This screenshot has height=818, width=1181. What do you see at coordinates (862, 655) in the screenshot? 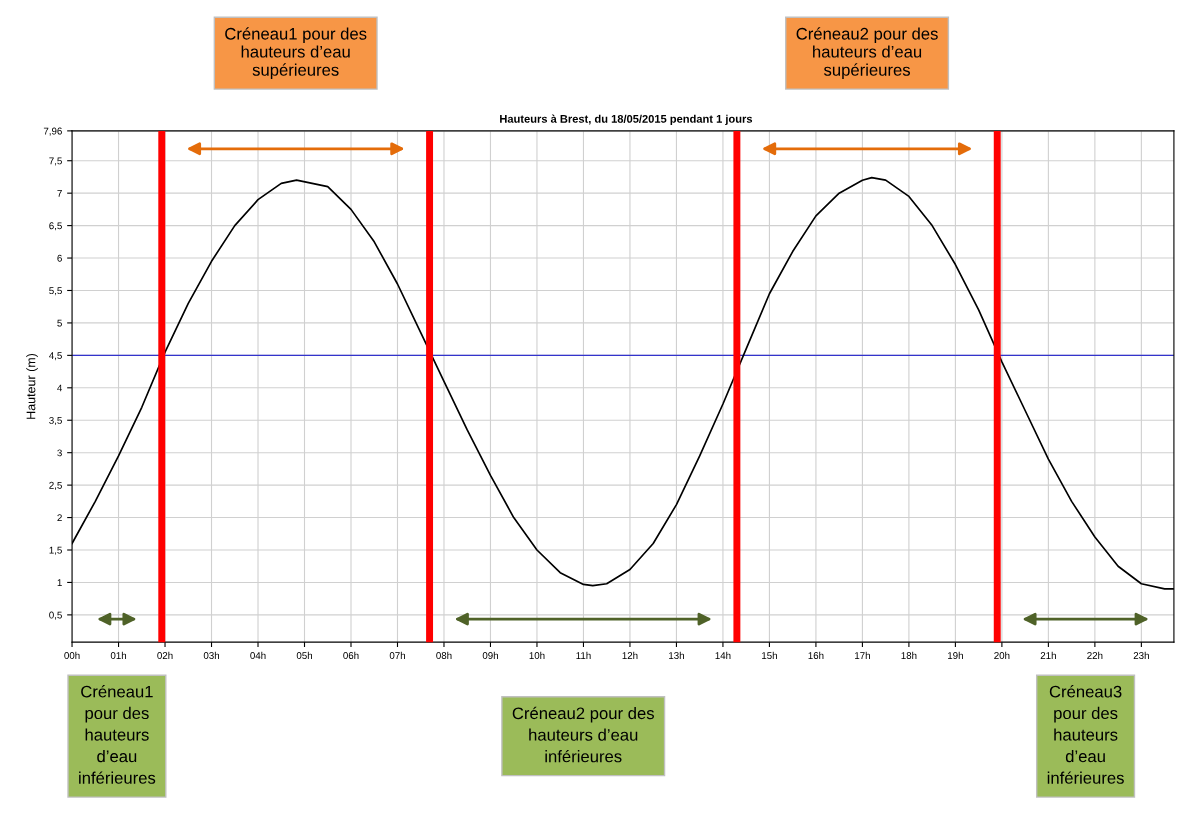
I see `x-tick-label: 17h` at bounding box center [862, 655].